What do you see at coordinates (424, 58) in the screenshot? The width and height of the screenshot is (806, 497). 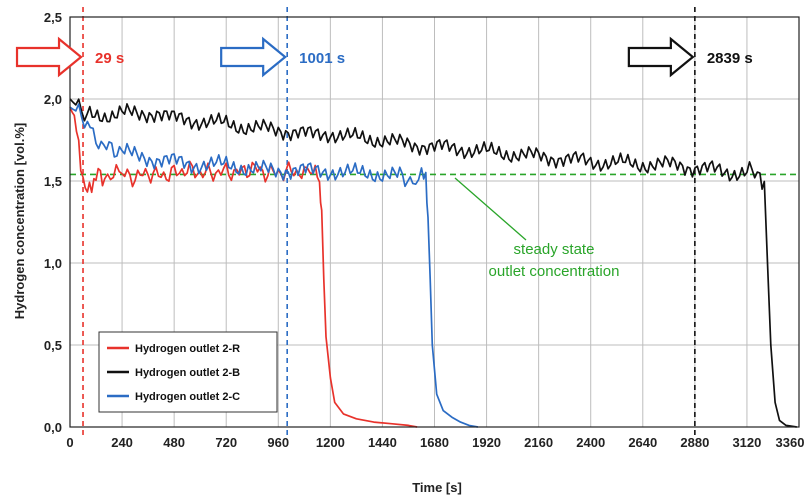 I see `marker-labels: 29 s 1001 s 2839 s` at bounding box center [424, 58].